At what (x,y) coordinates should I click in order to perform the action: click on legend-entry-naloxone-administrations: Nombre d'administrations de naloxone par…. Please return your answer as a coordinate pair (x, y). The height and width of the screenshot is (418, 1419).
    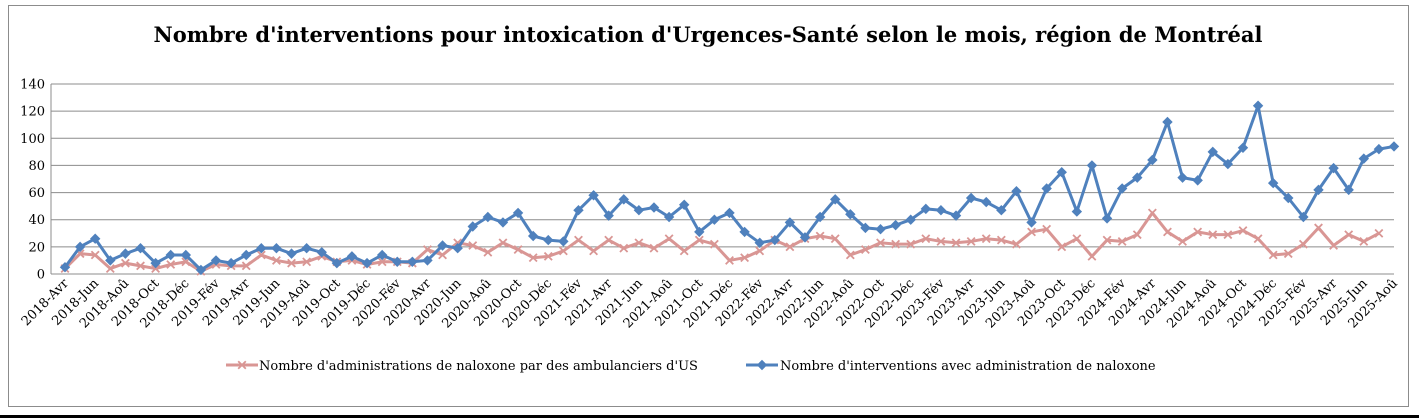
    Looking at the image, I should click on (462, 366).